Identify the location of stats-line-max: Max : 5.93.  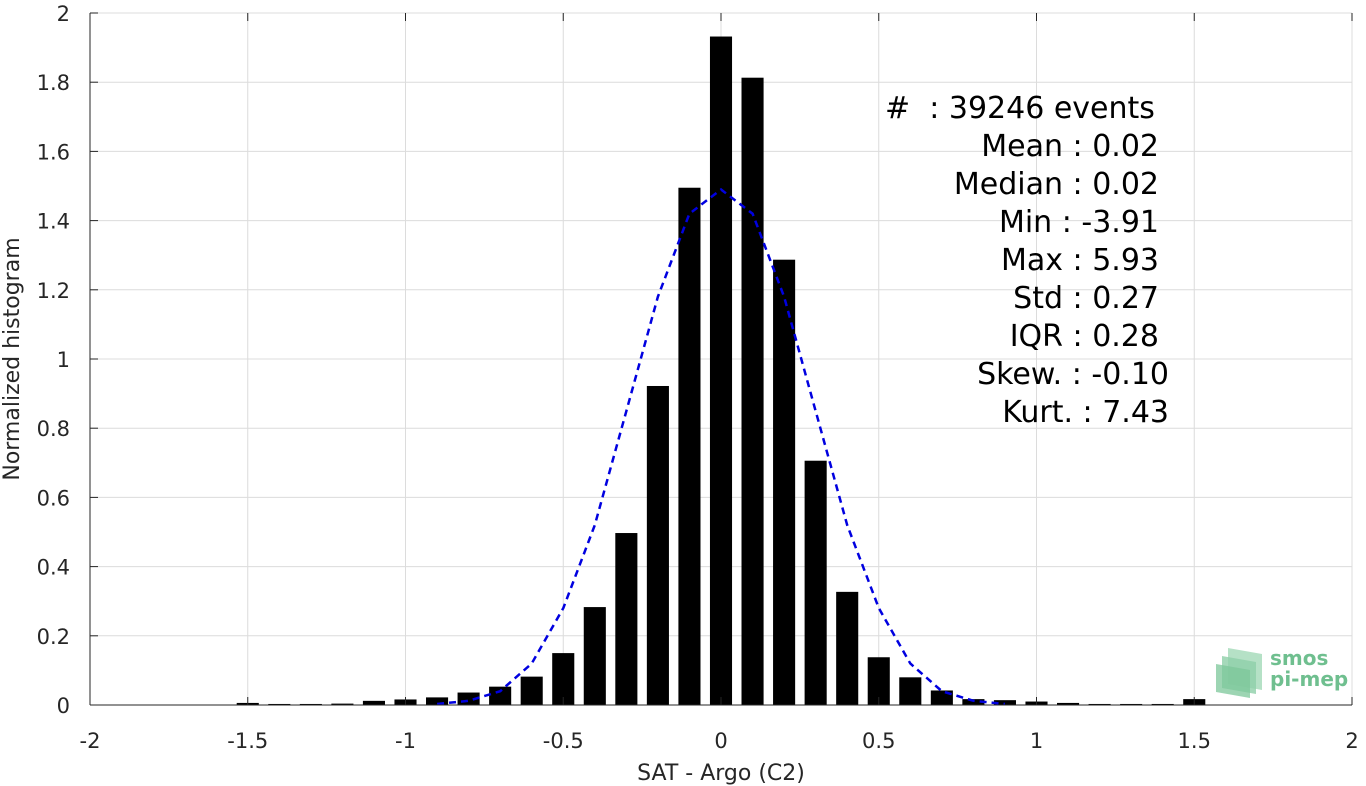
(1080, 260).